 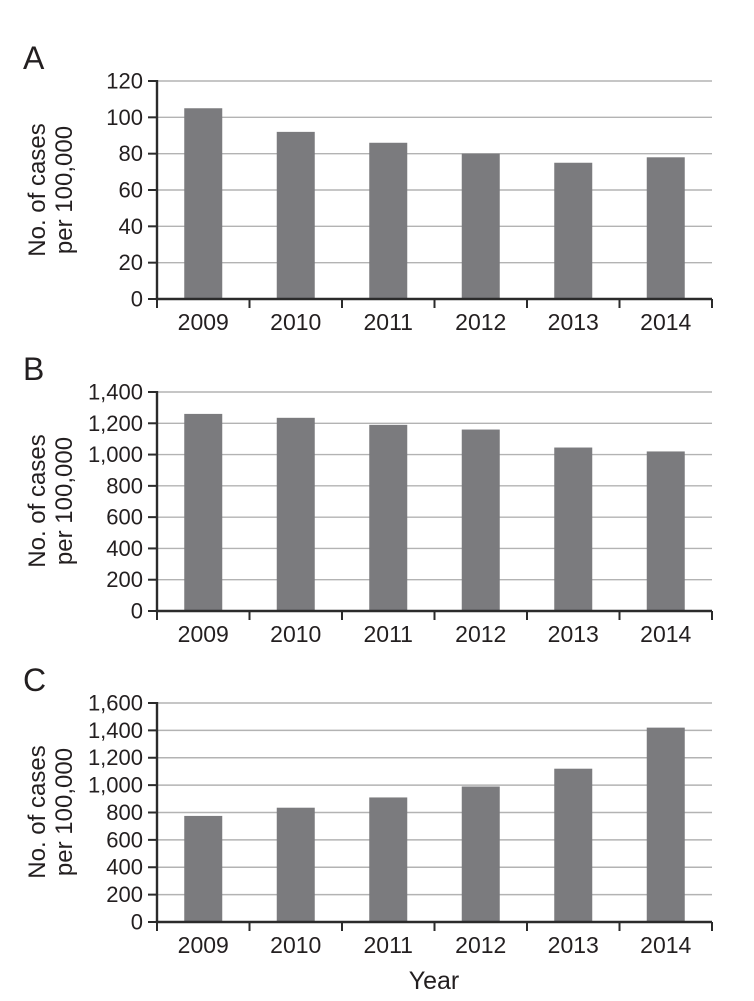 What do you see at coordinates (34, 369) in the screenshot?
I see `panel-label-b: B` at bounding box center [34, 369].